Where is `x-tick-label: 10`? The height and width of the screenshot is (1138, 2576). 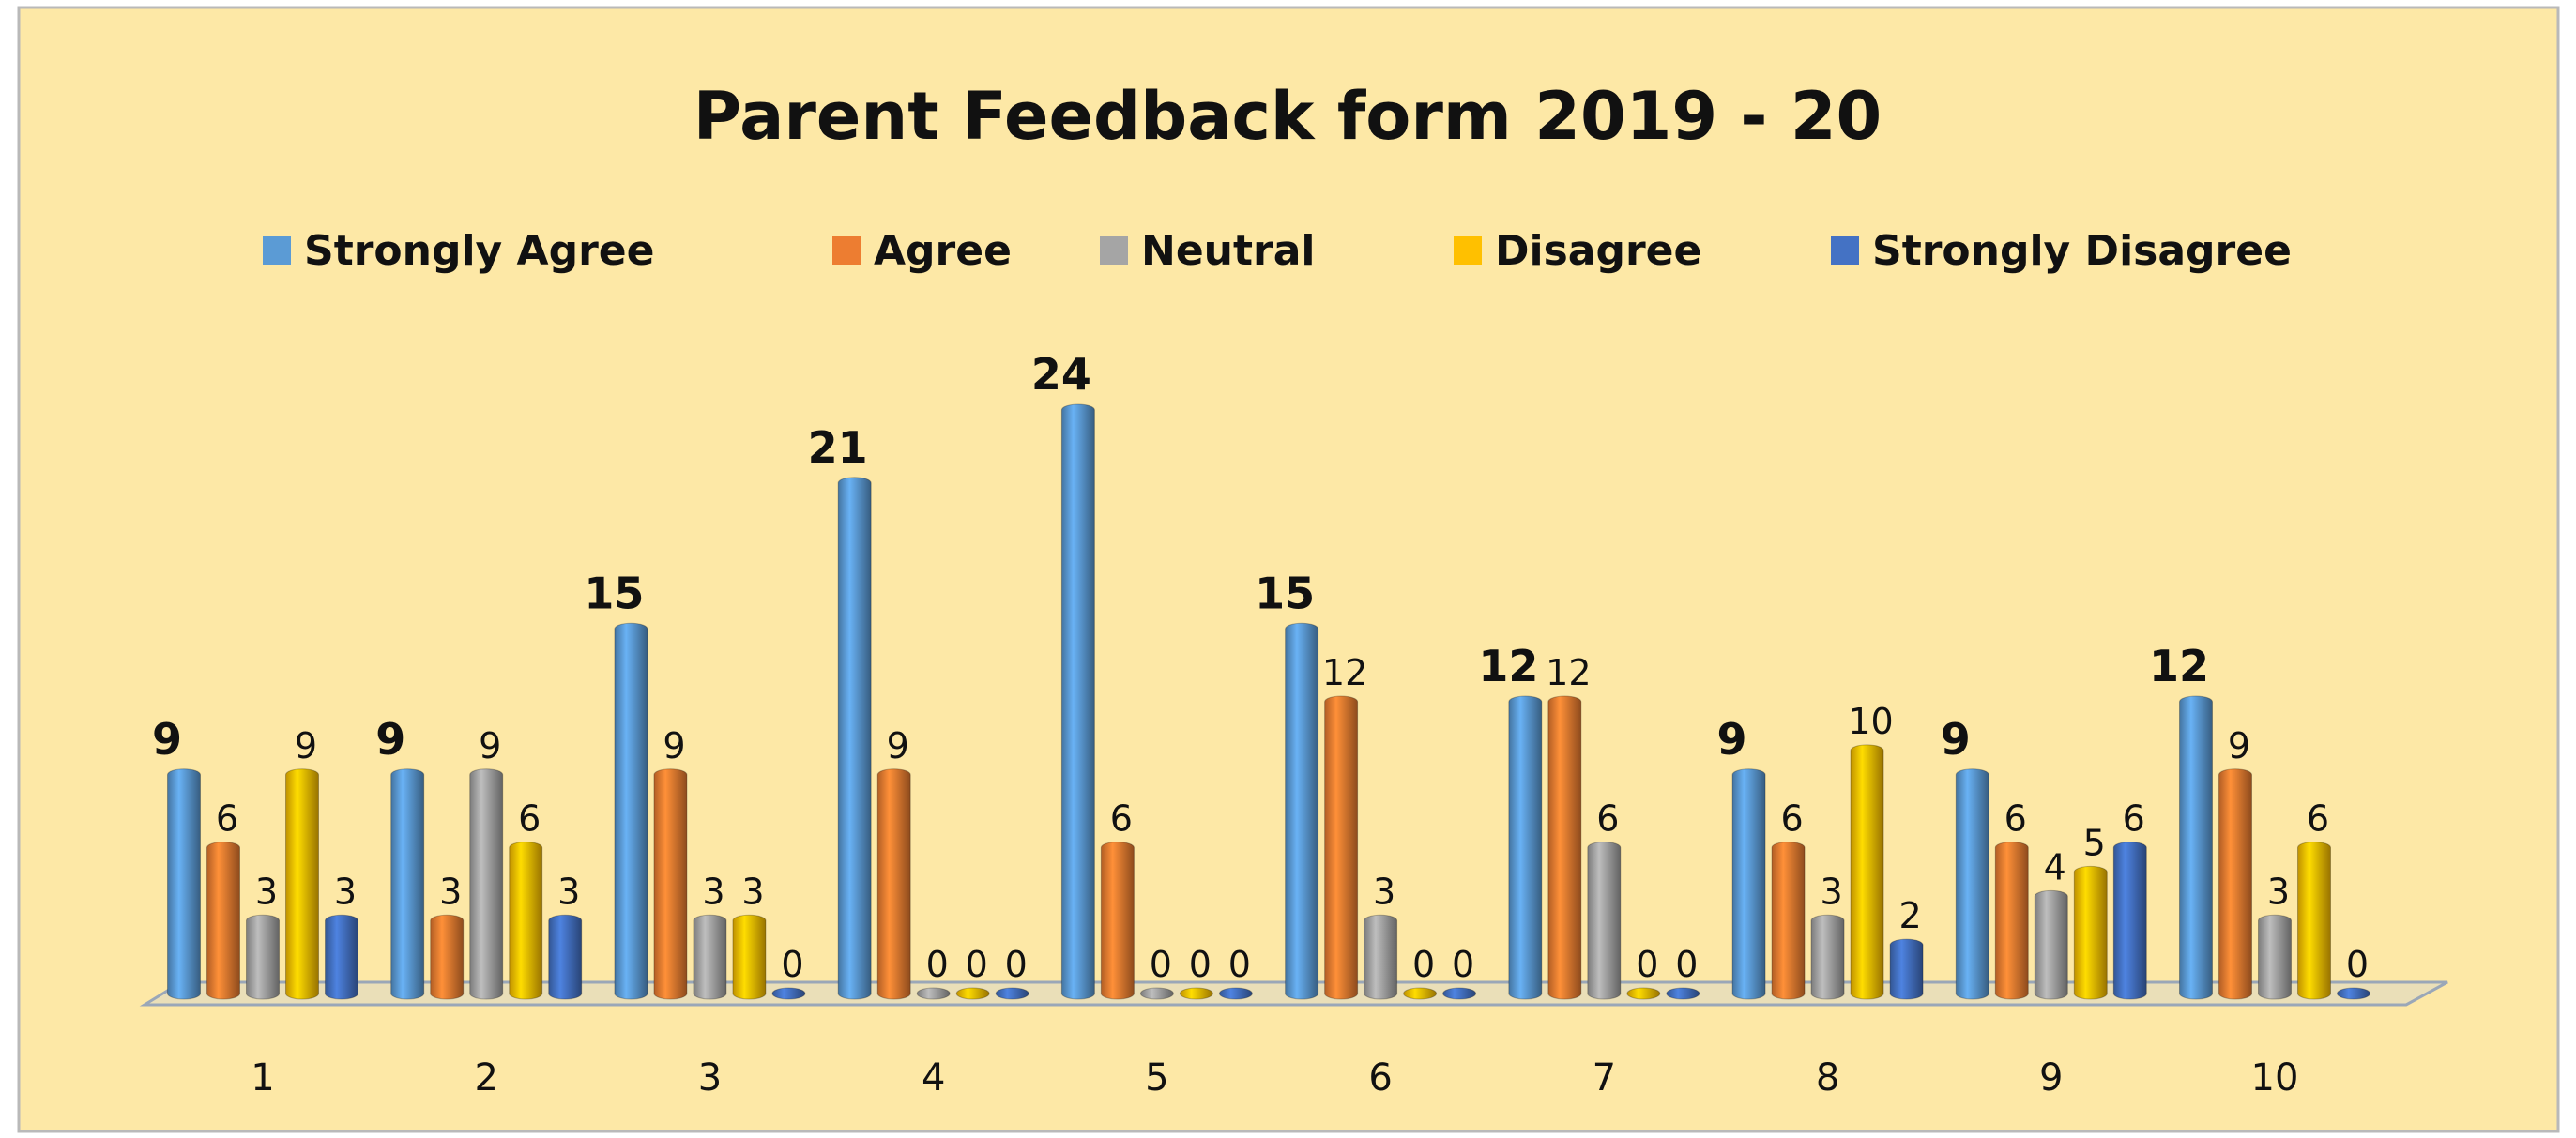 x-tick-label: 10 is located at coordinates (2275, 1078).